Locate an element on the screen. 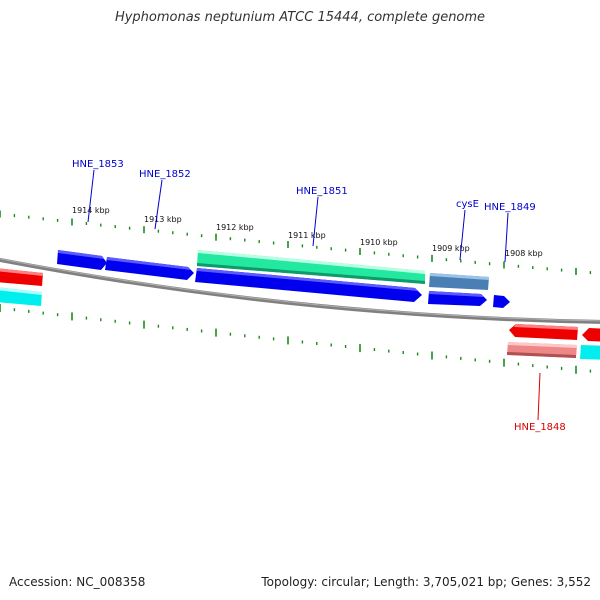  left-edge-features is located at coordinates (21, 287).